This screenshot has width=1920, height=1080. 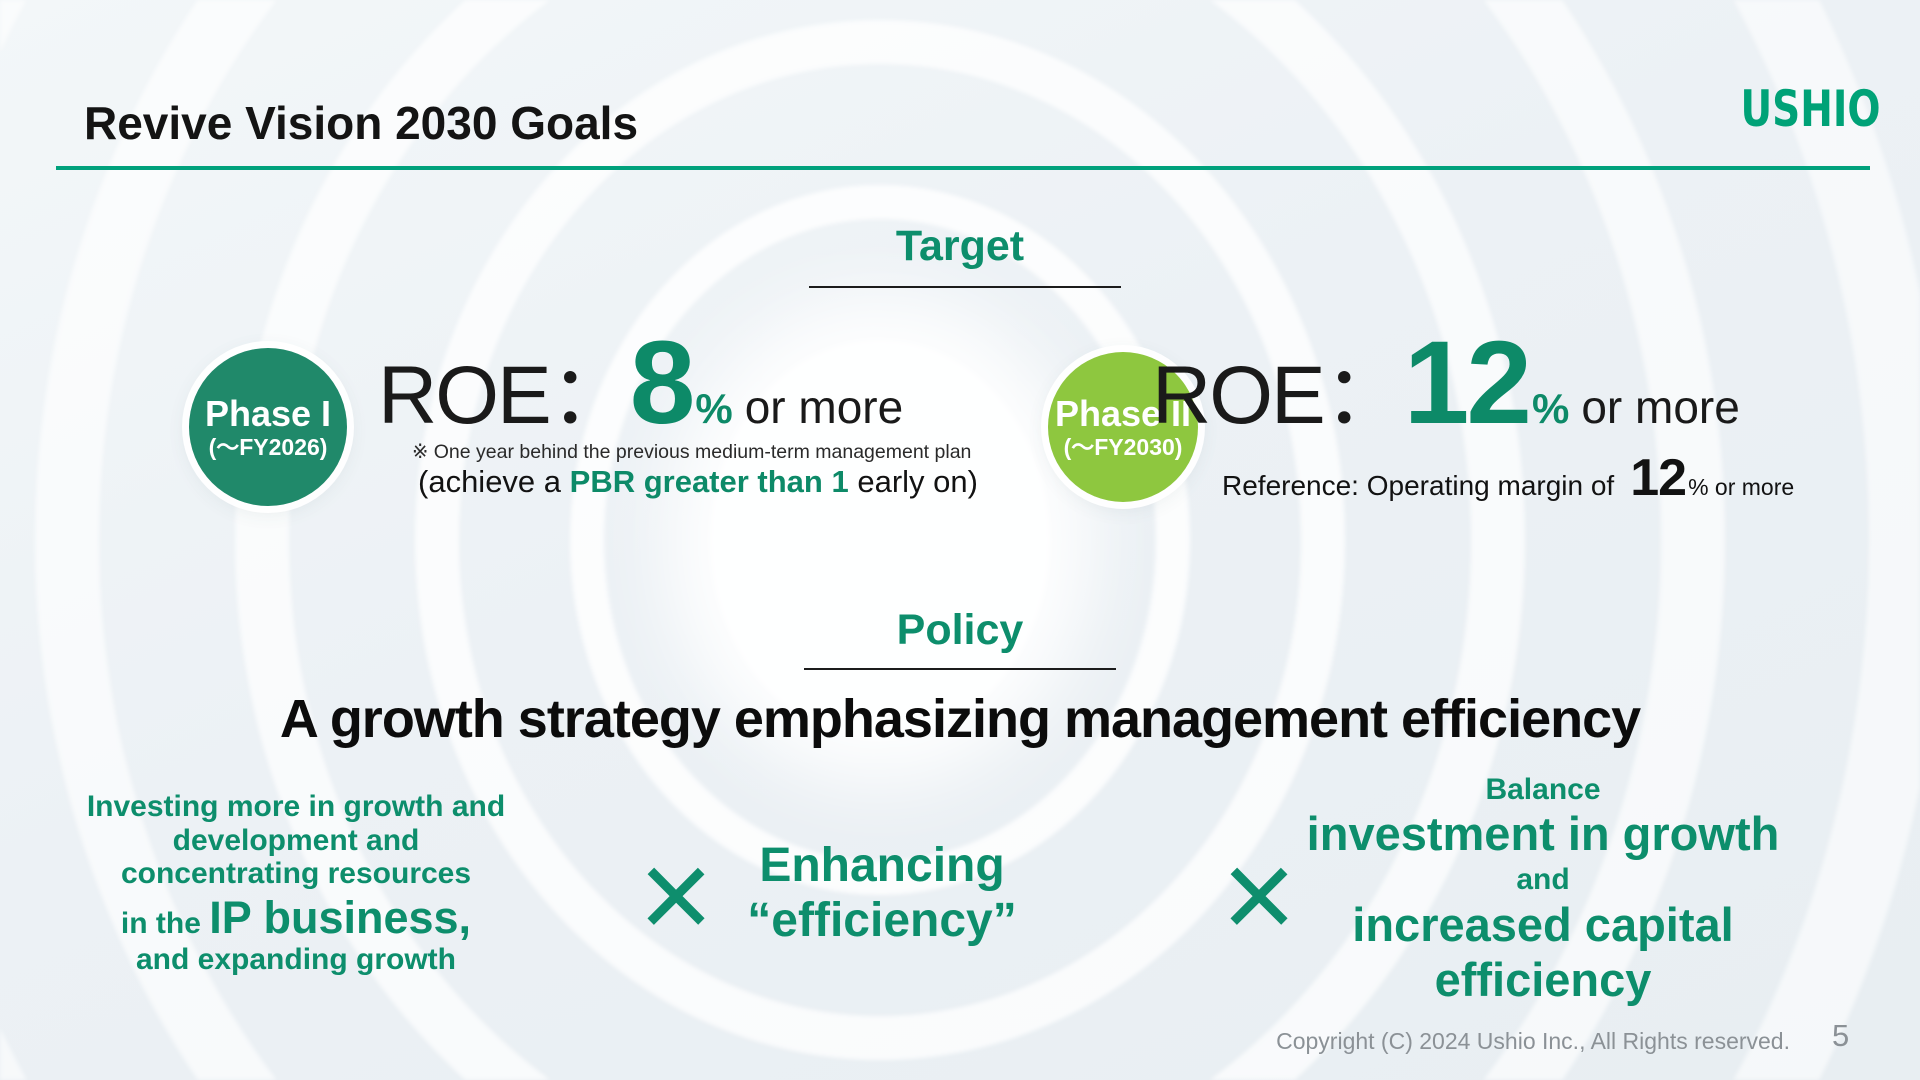 What do you see at coordinates (296, 806) in the screenshot?
I see `left-block-line: Investing more in growth and` at bounding box center [296, 806].